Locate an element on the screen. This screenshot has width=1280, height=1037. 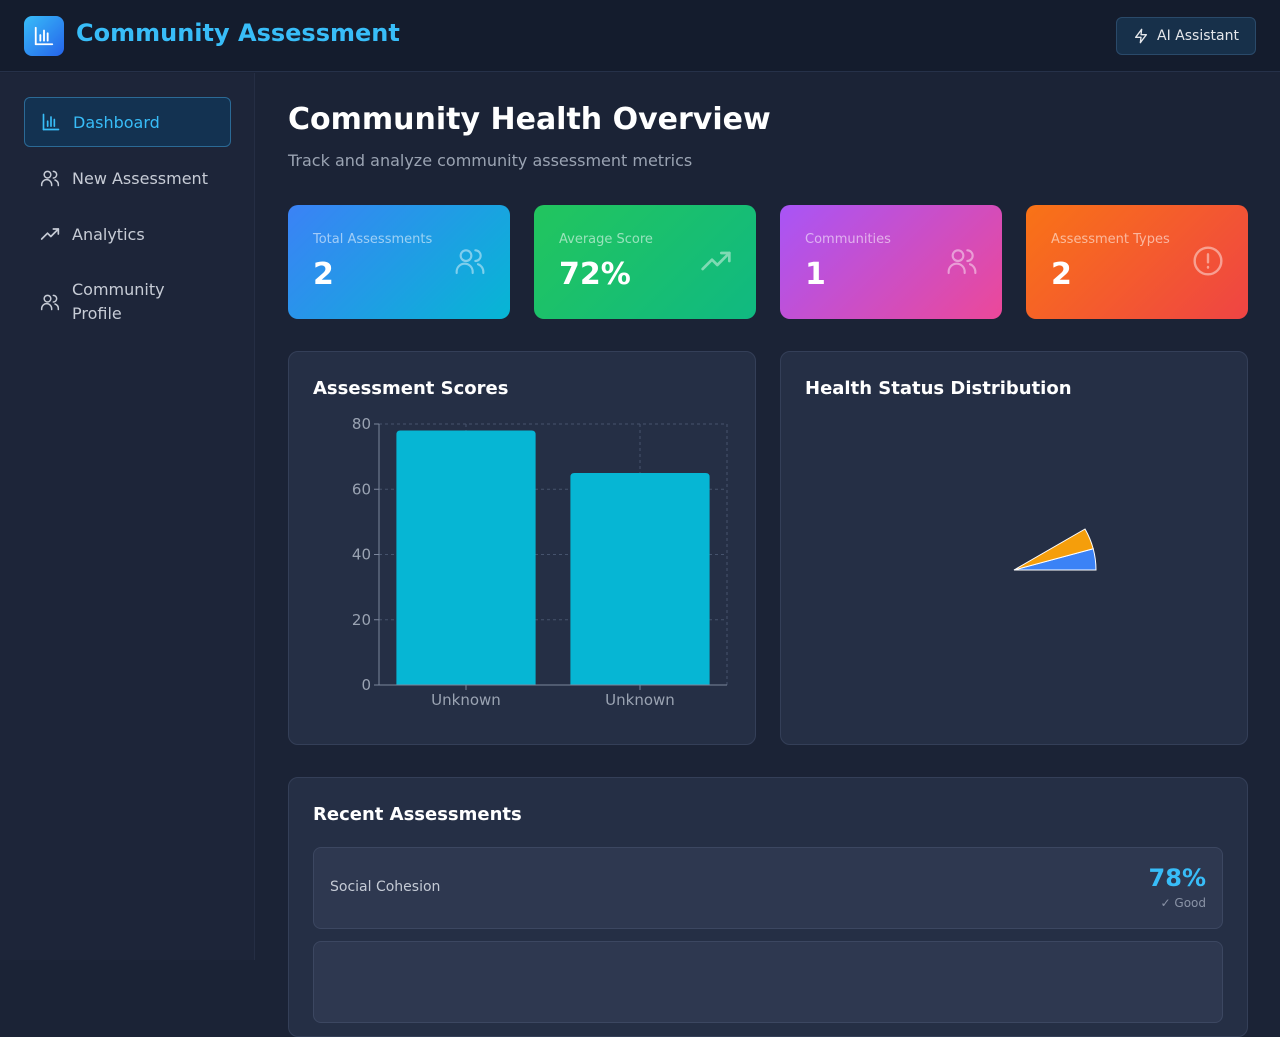
stat-label: Assessment Types is located at coordinates (1110, 239).